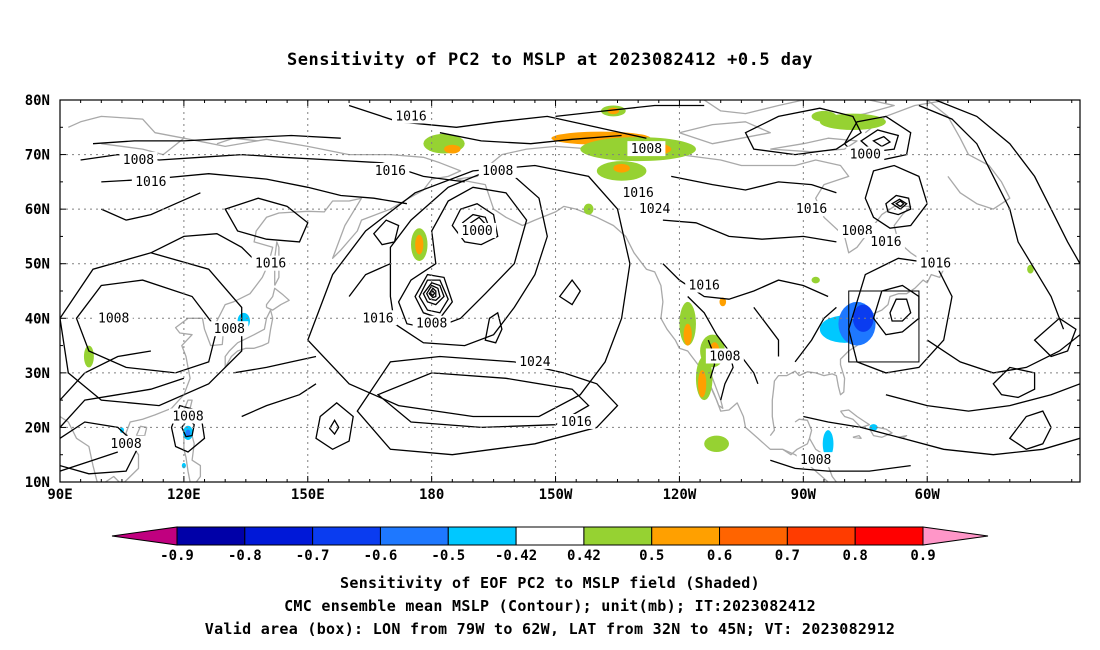 The width and height of the screenshot is (1100, 650). I want to click on colorbar-label: 0.8, so click(855, 556).